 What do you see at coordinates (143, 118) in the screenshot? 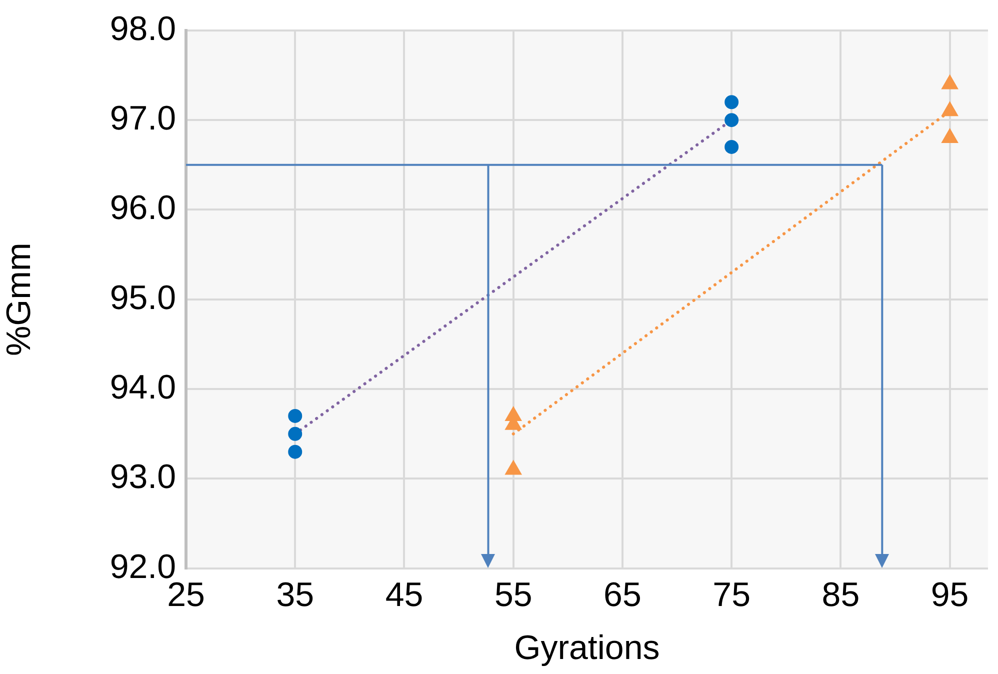
I see `y-tick-label: 97.0` at bounding box center [143, 118].